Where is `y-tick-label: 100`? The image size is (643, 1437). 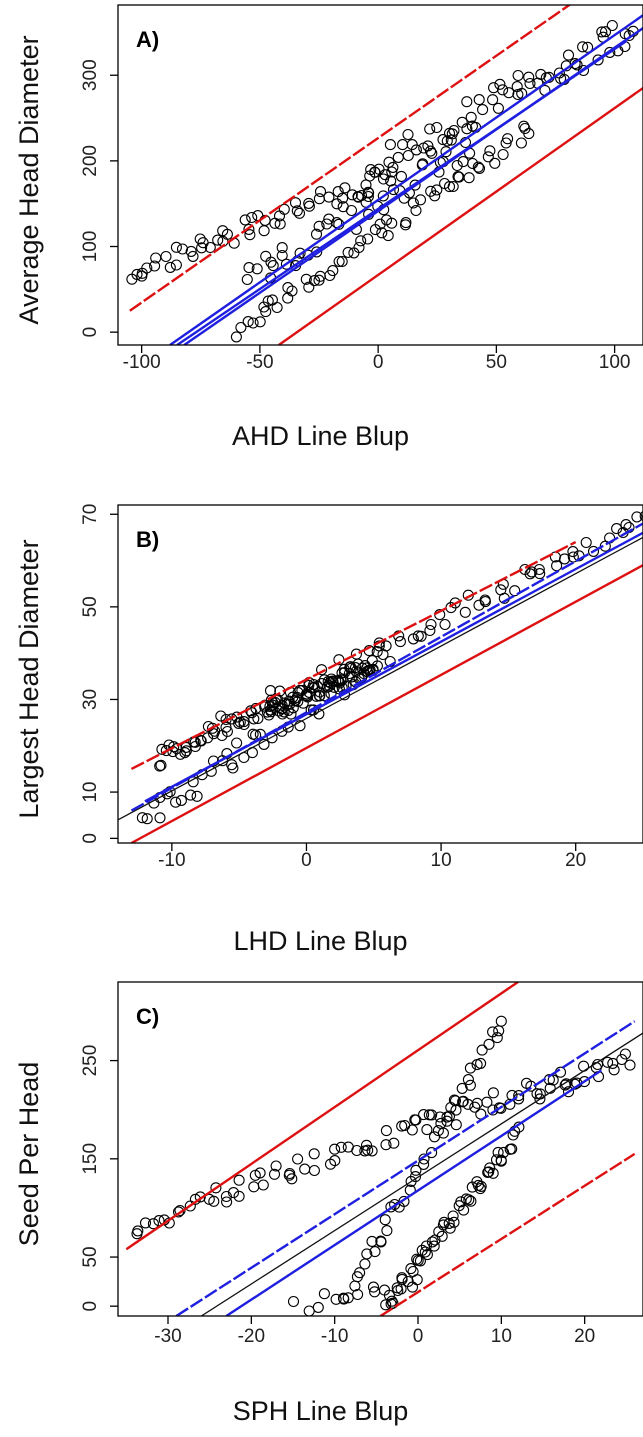 y-tick-label: 100 is located at coordinates (90, 247).